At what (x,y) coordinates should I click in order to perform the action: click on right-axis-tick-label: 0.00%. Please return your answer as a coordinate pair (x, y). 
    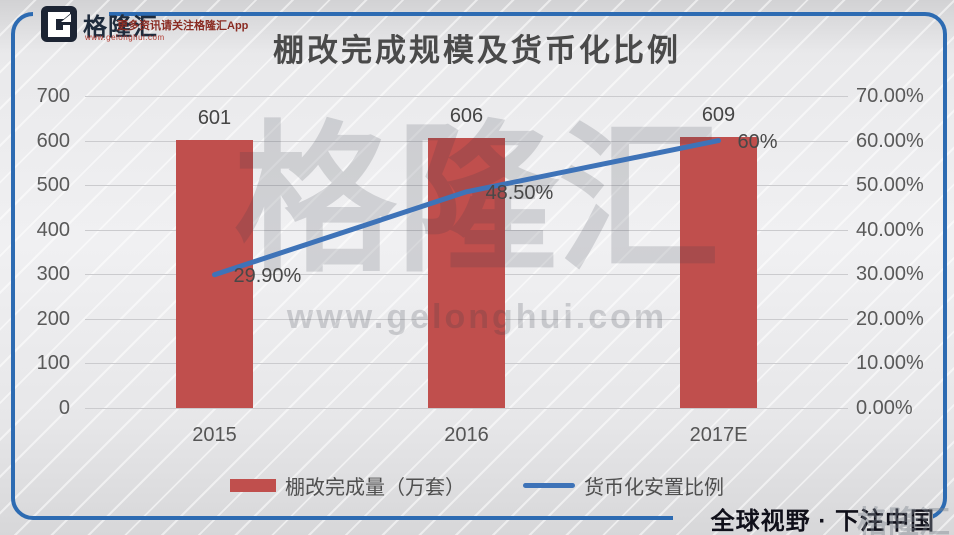
    Looking at the image, I should click on (884, 408).